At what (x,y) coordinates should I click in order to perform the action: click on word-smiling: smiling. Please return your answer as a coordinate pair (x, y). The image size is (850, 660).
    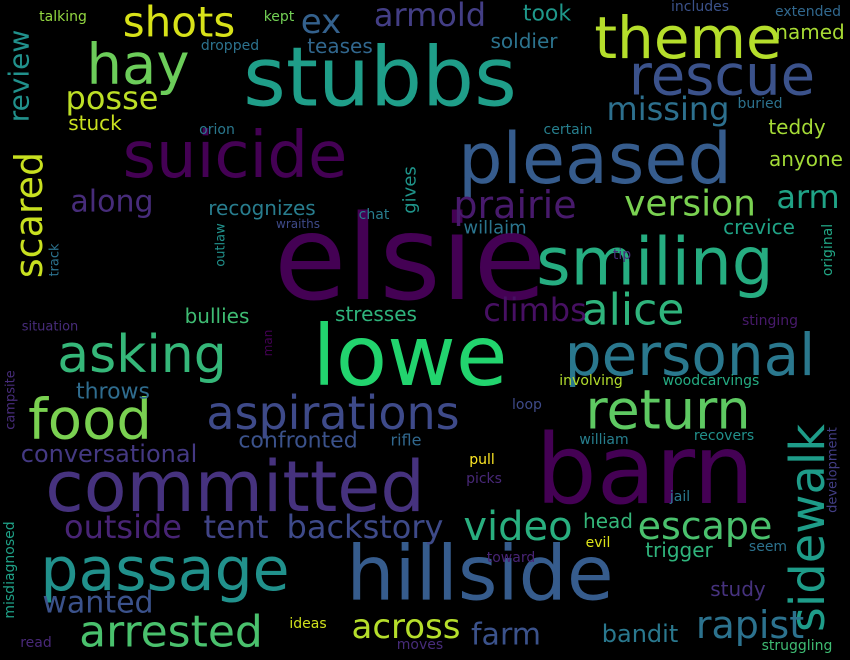
    Looking at the image, I should click on (654, 262).